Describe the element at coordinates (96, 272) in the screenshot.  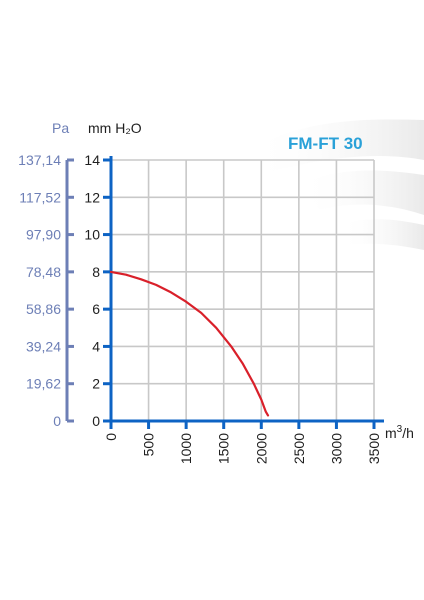
I see `y-tick-label: 8` at that location.